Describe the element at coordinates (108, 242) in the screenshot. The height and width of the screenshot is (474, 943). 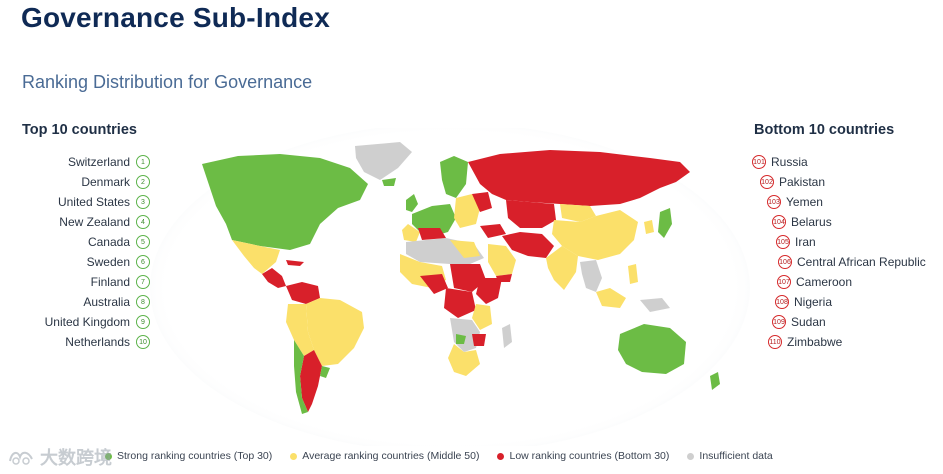
I see `country-name: Canada` at that location.